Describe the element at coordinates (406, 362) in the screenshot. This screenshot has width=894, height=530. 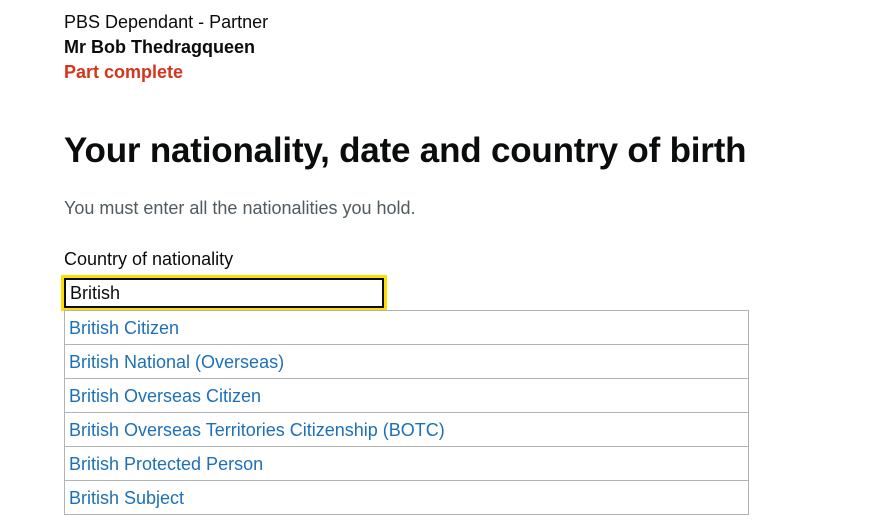
I see `suggestion-british-national-overseas: British National (Overseas)` at that location.